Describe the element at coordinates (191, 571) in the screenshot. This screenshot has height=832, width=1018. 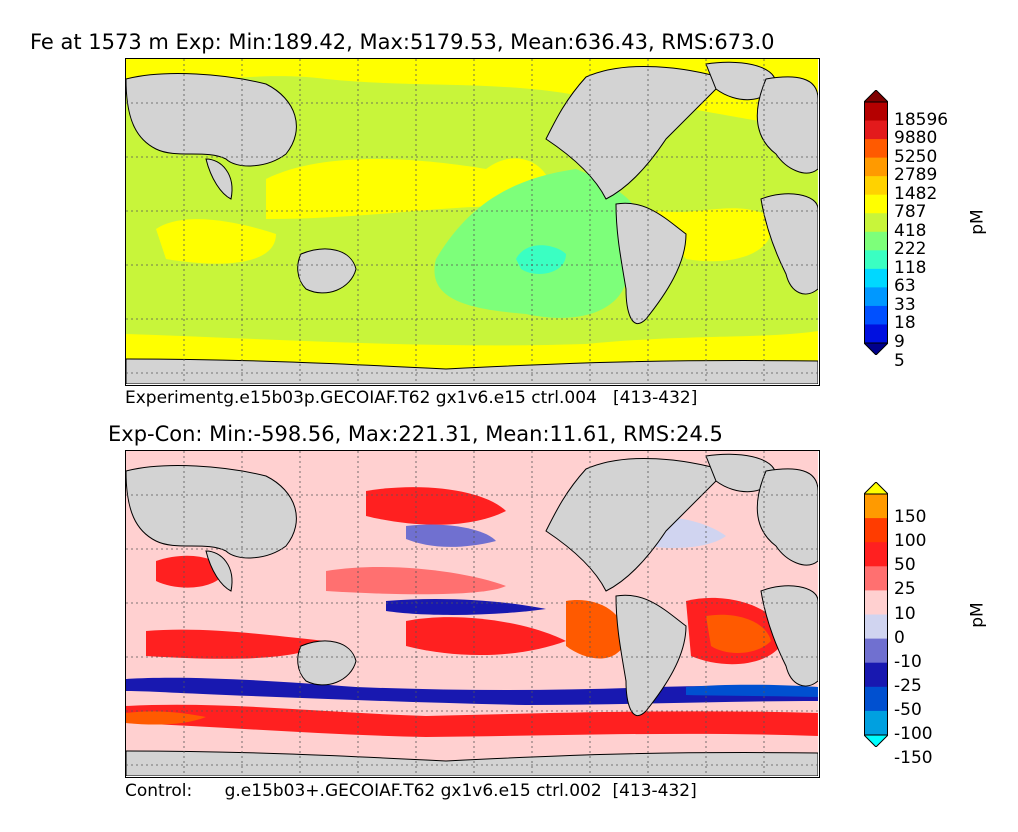
I see `bottom-region-arabian` at that location.